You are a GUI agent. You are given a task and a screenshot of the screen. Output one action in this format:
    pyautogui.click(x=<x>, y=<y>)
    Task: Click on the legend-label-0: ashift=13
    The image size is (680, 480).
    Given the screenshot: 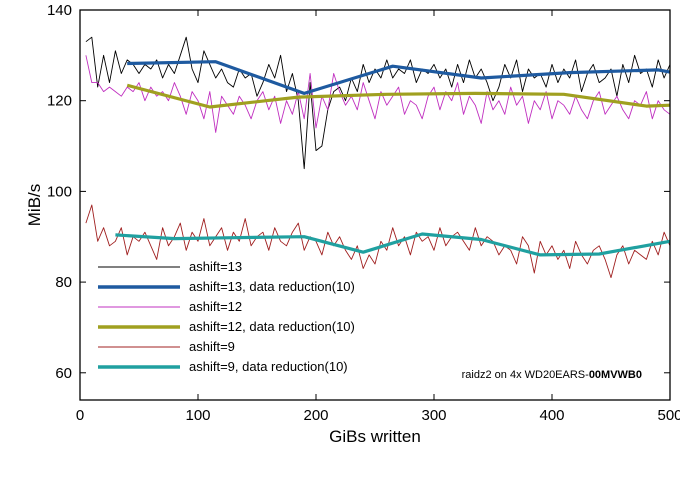 What is the action you would take?
    pyautogui.click(x=215, y=266)
    